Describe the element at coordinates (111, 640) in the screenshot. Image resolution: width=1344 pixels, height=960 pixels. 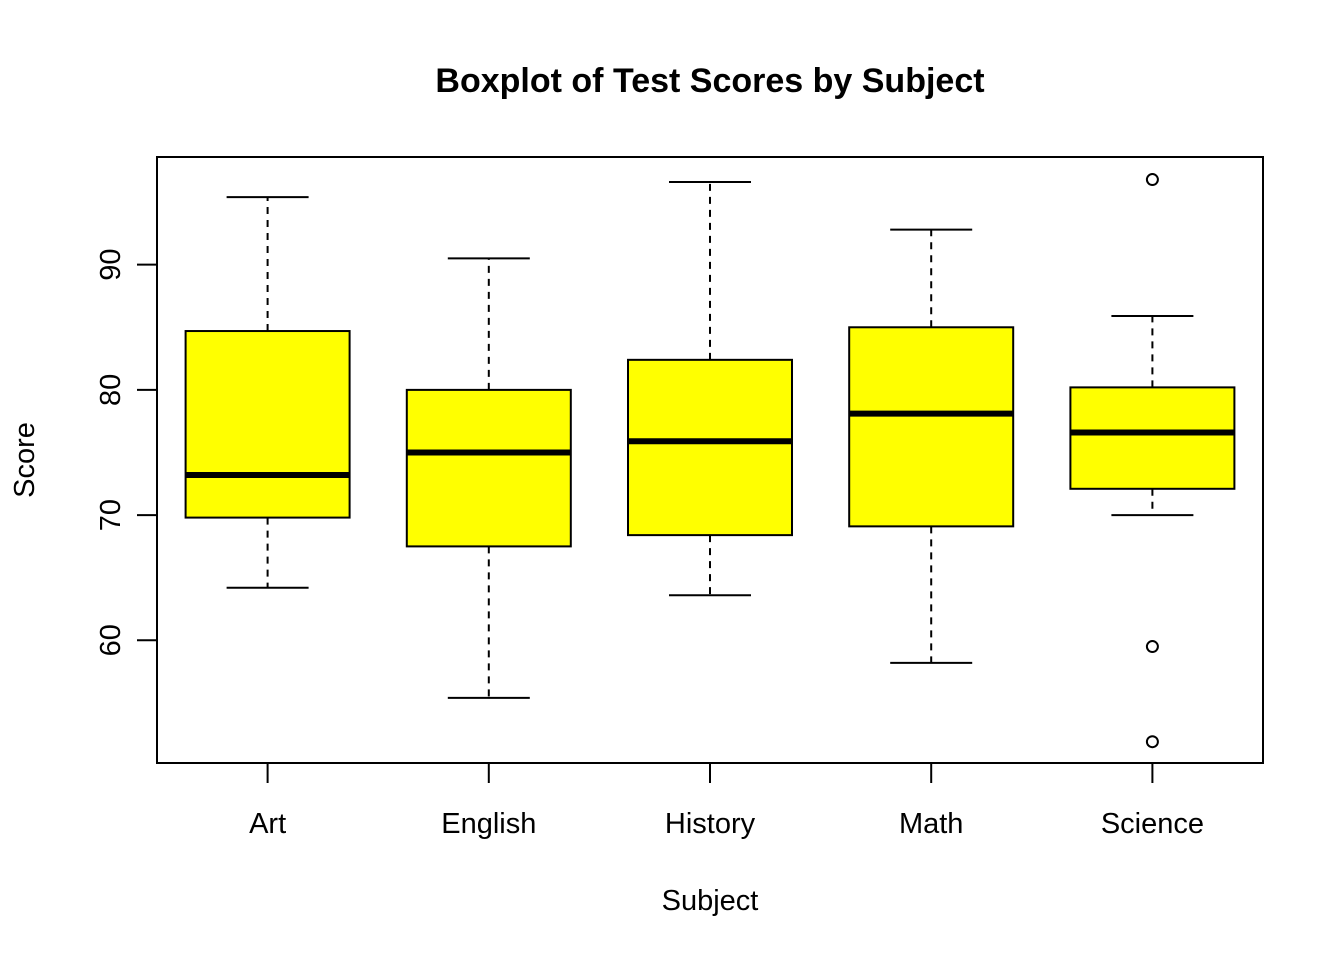
I see `y-tick-label: 60` at that location.